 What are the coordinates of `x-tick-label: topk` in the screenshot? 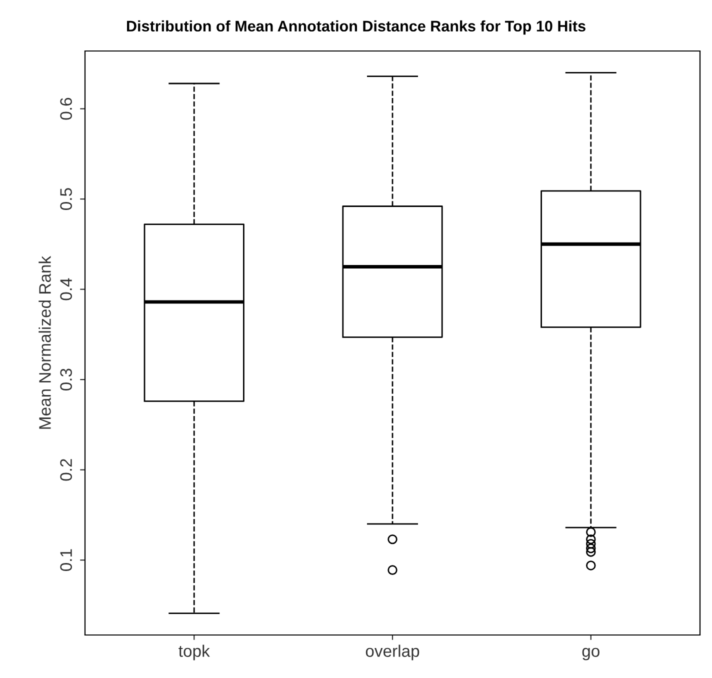 It's located at (194, 652).